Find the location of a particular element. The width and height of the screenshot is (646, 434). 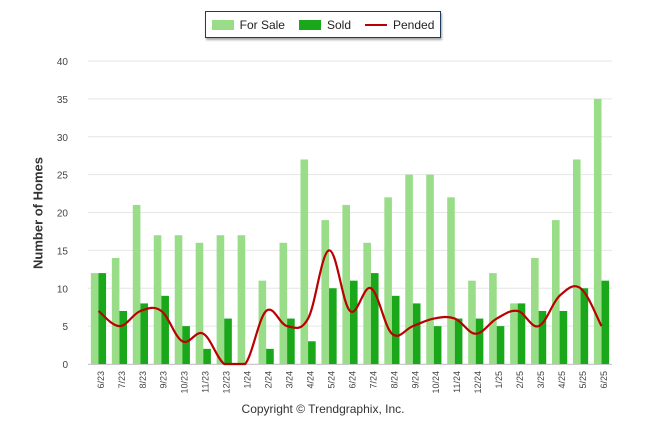

x-tick-label: 4/24 is located at coordinates (310, 380).